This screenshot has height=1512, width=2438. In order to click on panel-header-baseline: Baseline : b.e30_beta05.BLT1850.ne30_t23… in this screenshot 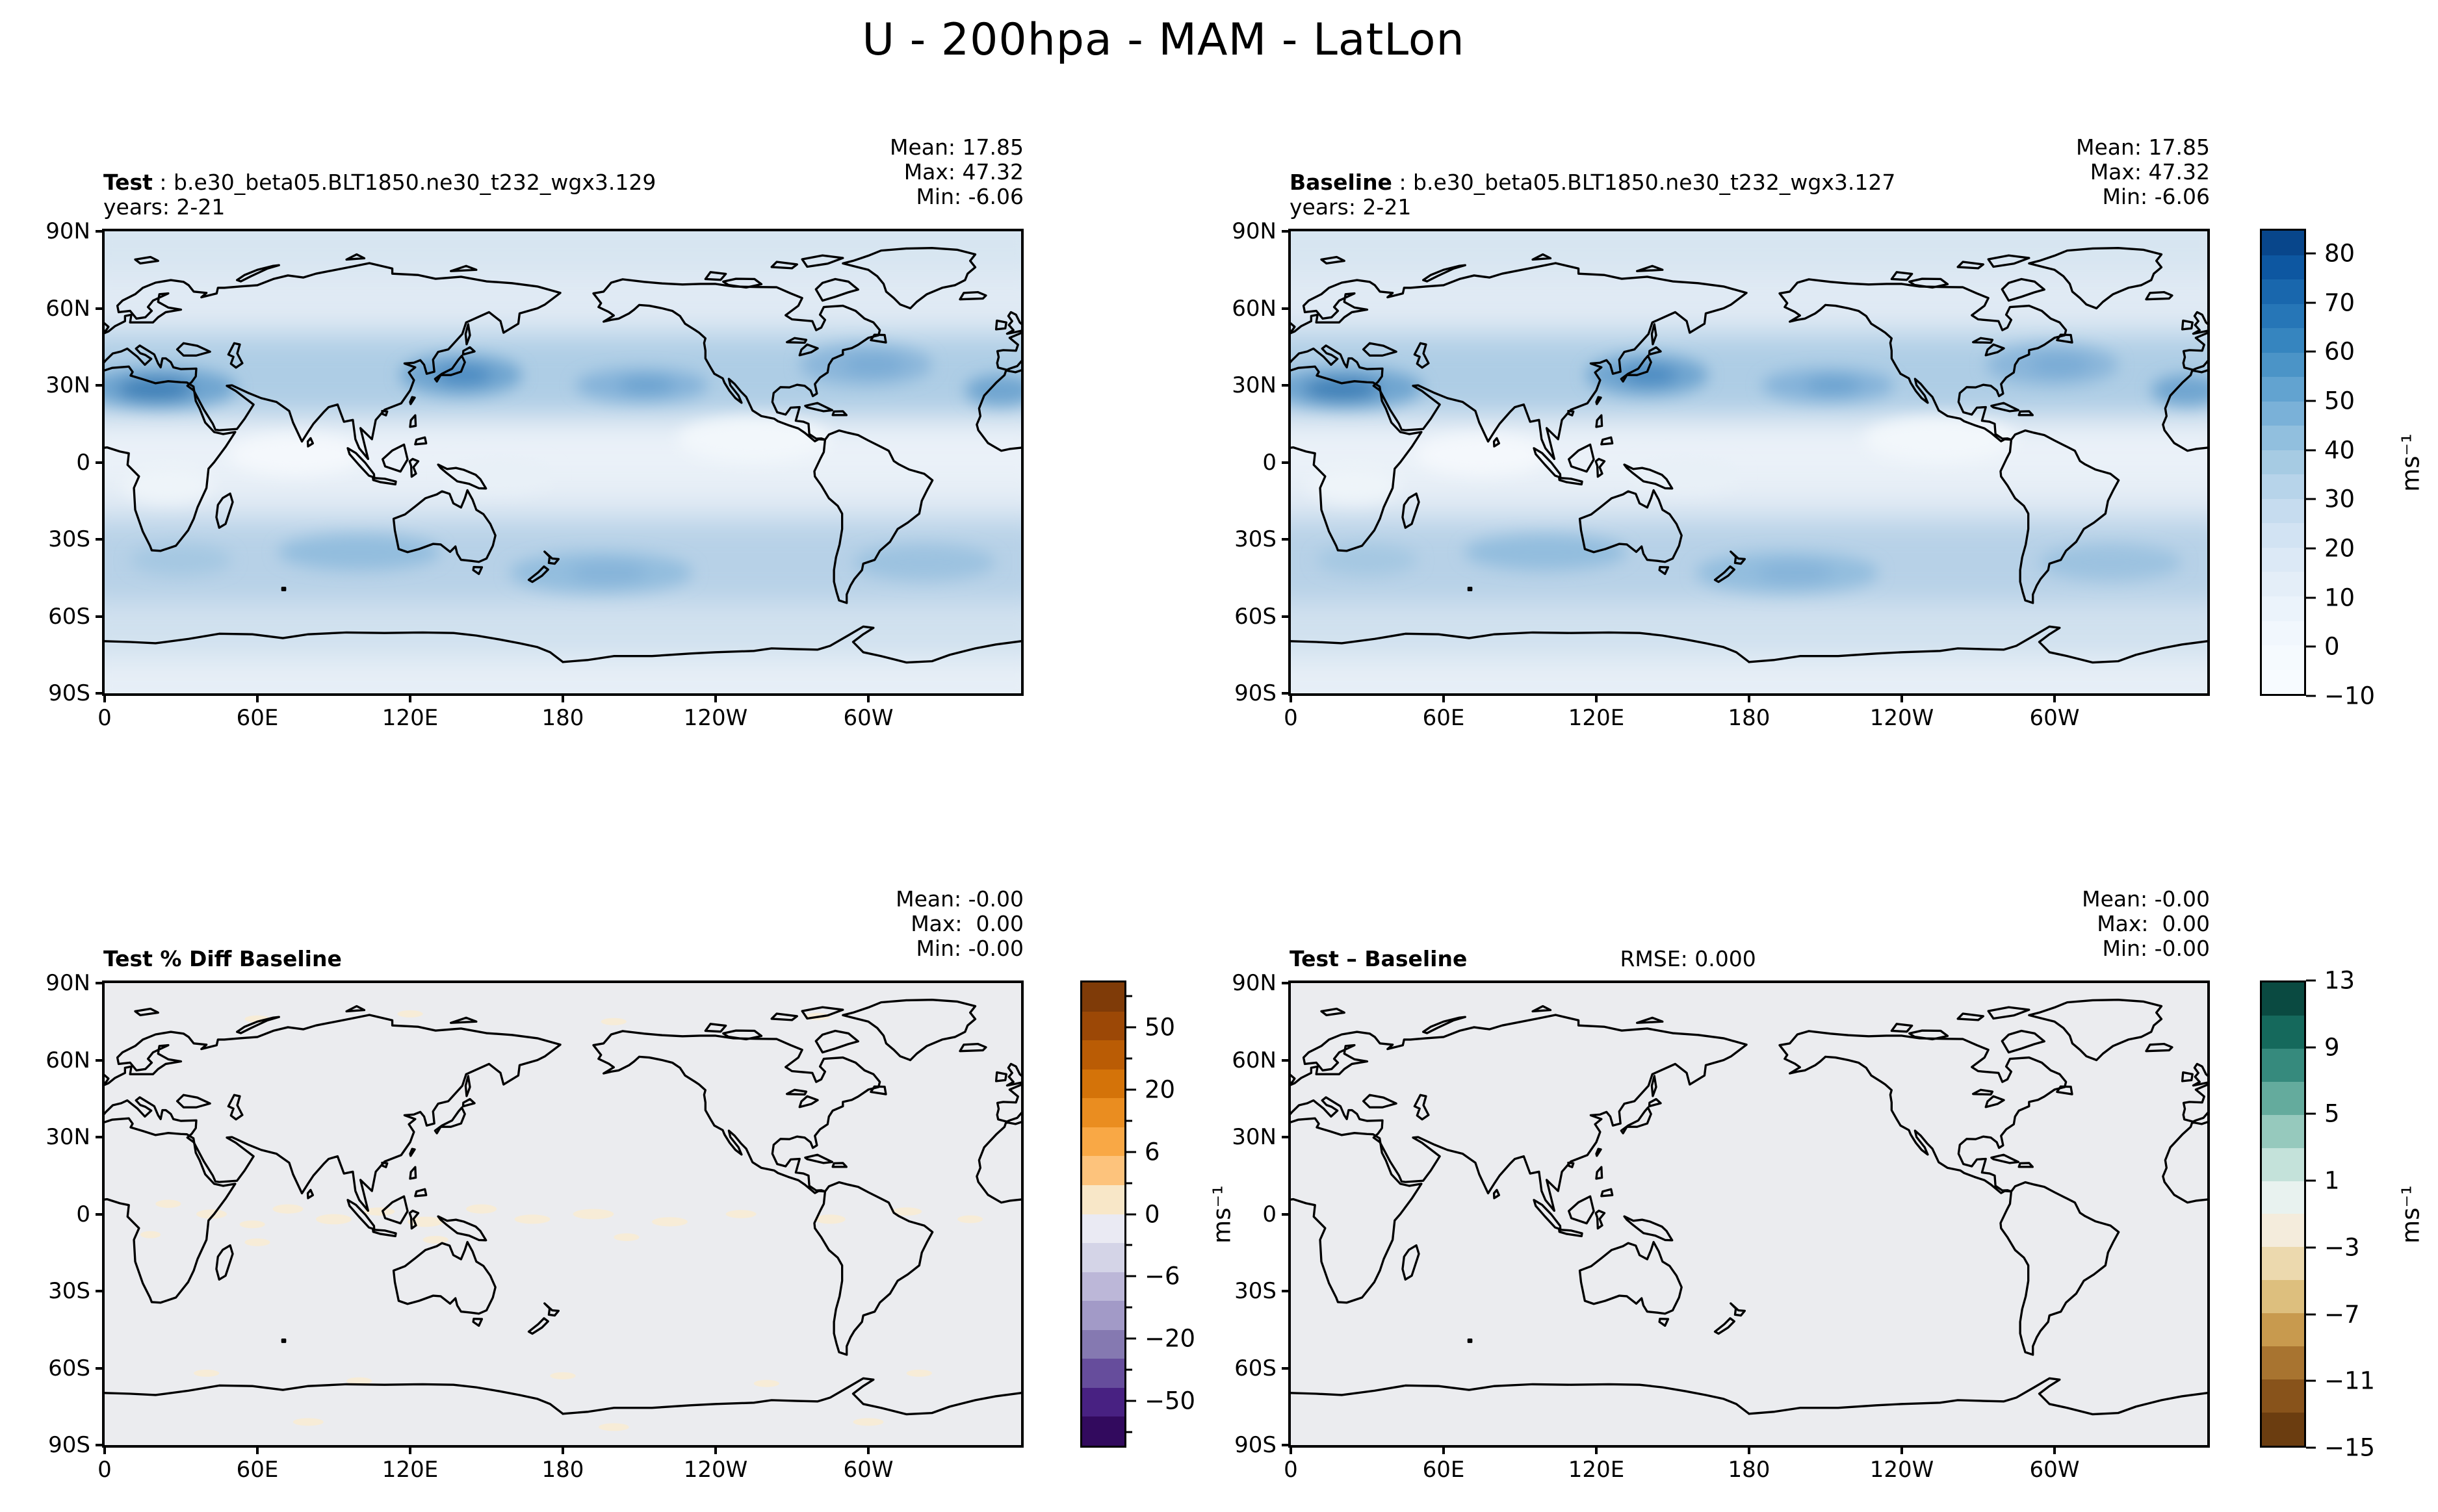, I will do `click(1749, 179)`.